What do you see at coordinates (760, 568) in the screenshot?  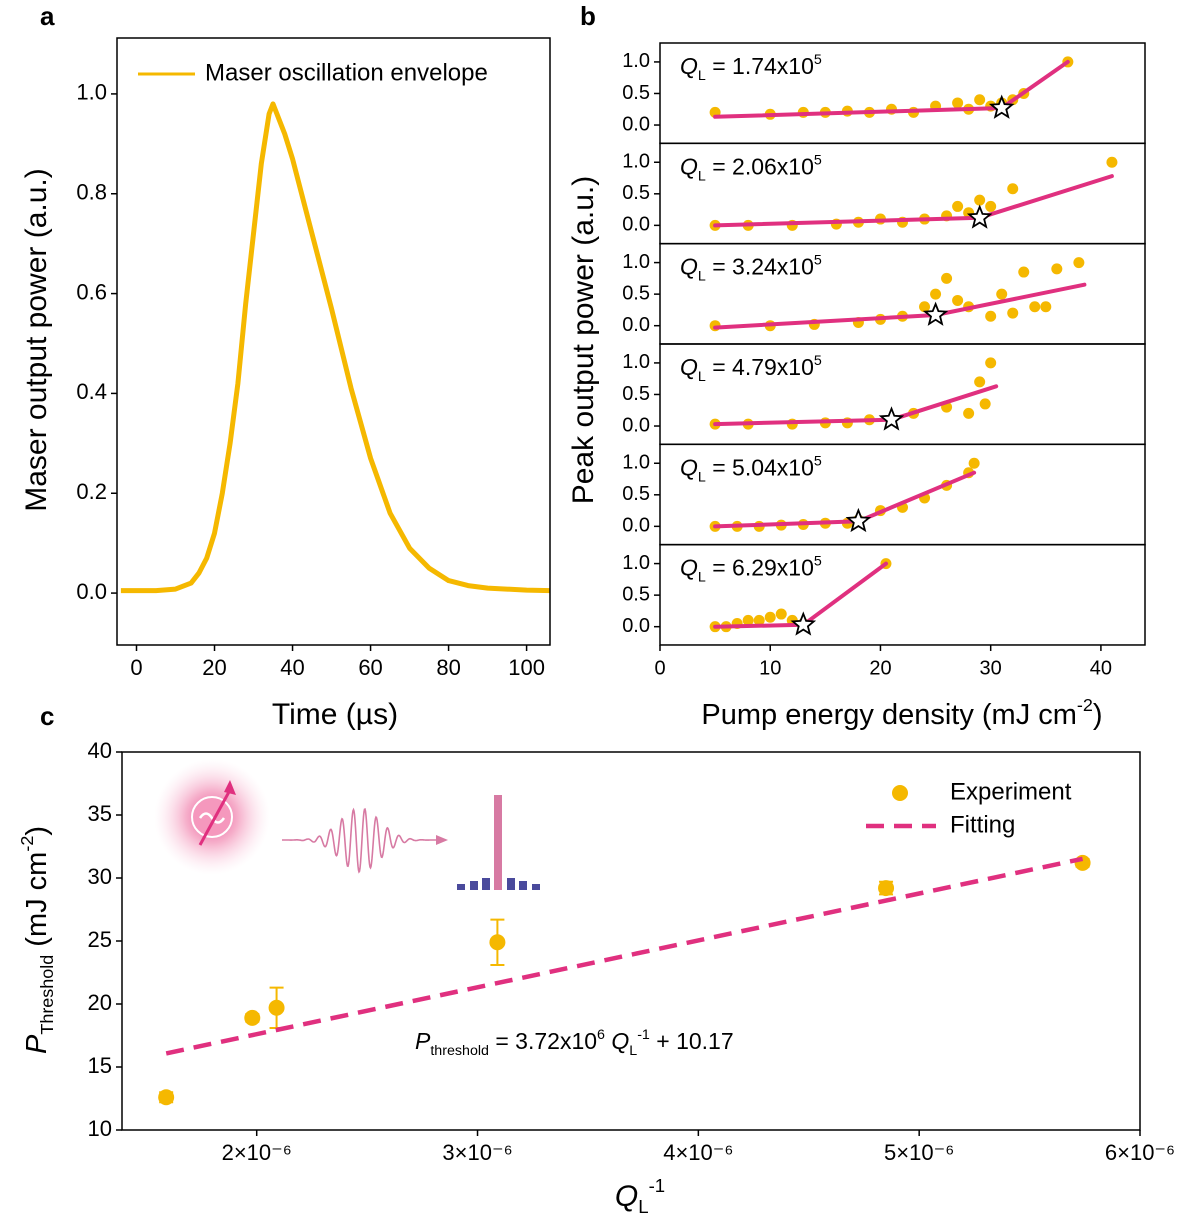 I see `subplot-label-part: = 6.29x10` at bounding box center [760, 568].